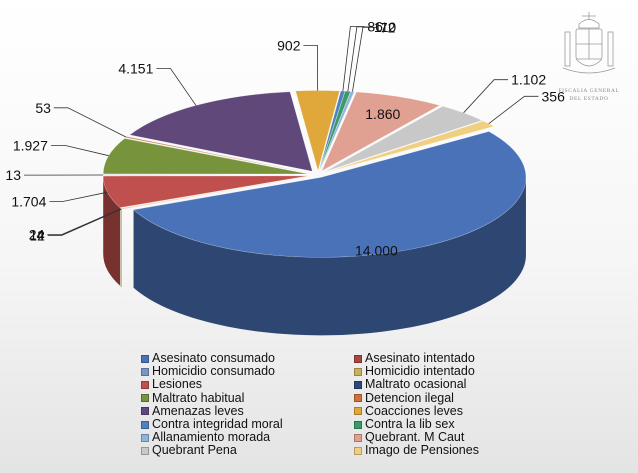 Image resolution: width=638 pixels, height=473 pixels. Describe the element at coordinates (289, 46) in the screenshot. I see `data-label-9: 902` at that location.